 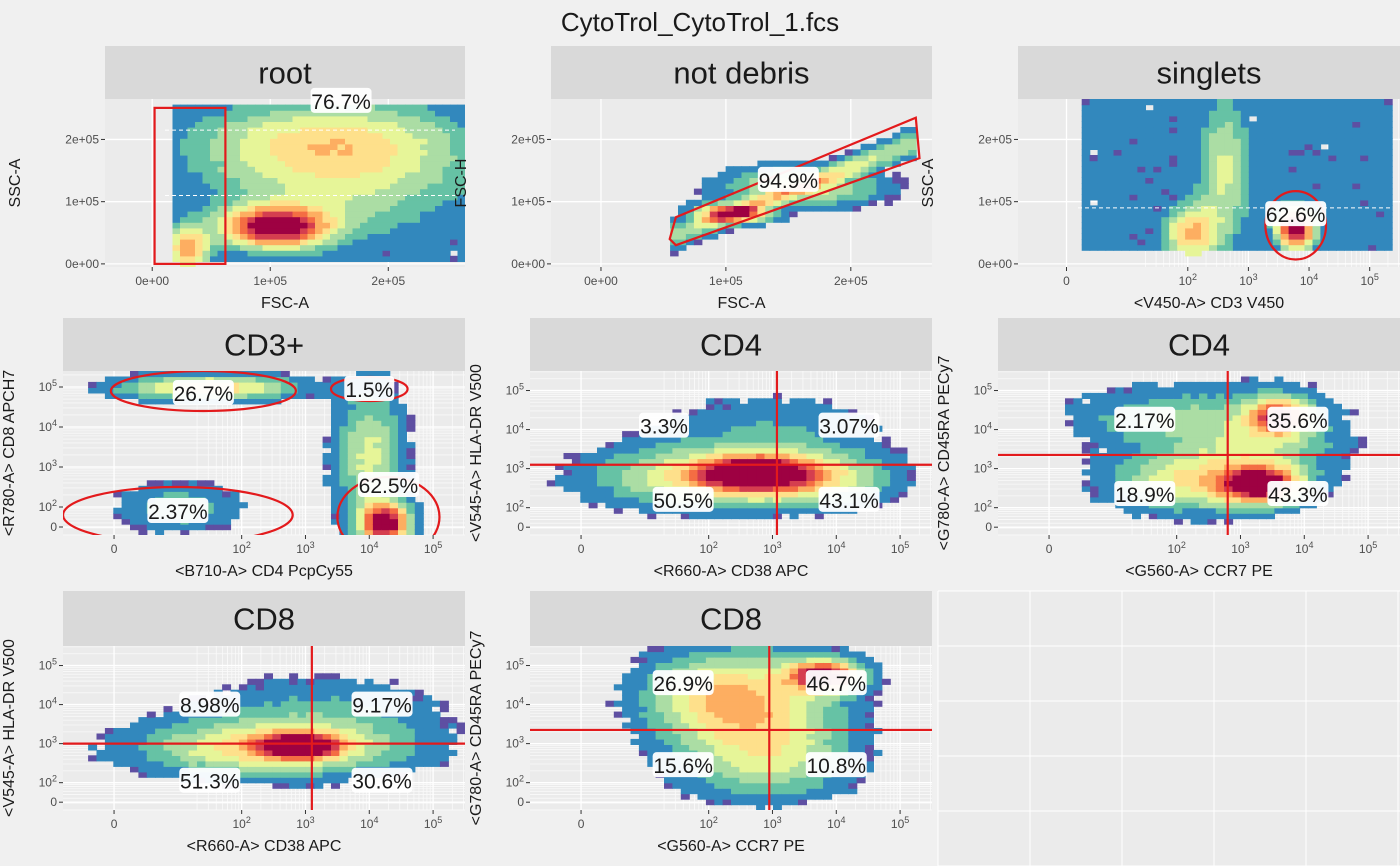 I want to click on x-axis-title: <V450-A> CD3 V450, so click(x=1209, y=303).